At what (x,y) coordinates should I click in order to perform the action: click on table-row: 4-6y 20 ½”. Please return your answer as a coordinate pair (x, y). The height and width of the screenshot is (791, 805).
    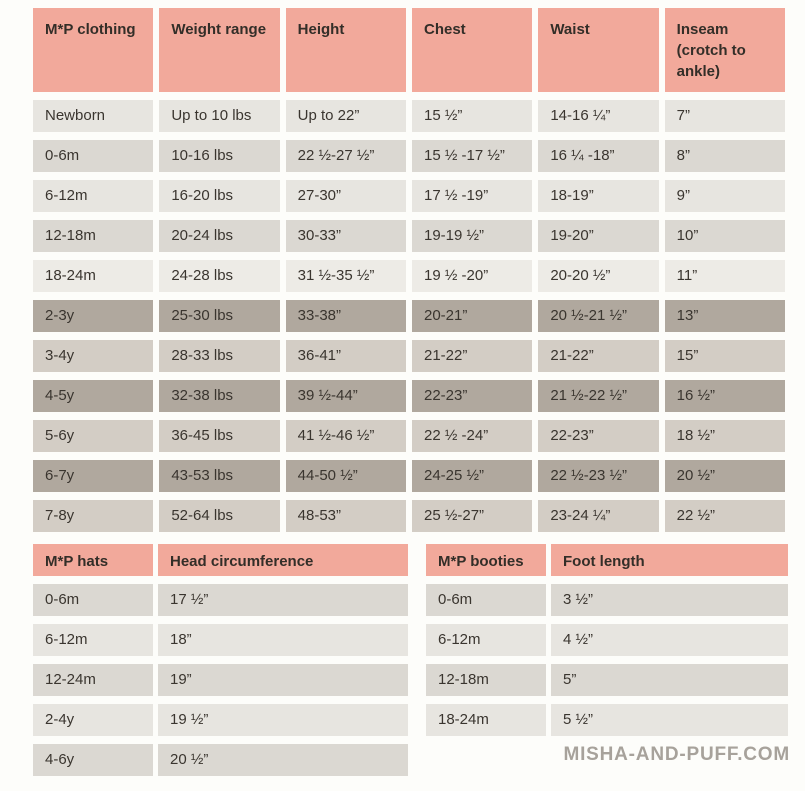
    Looking at the image, I should click on (220, 760).